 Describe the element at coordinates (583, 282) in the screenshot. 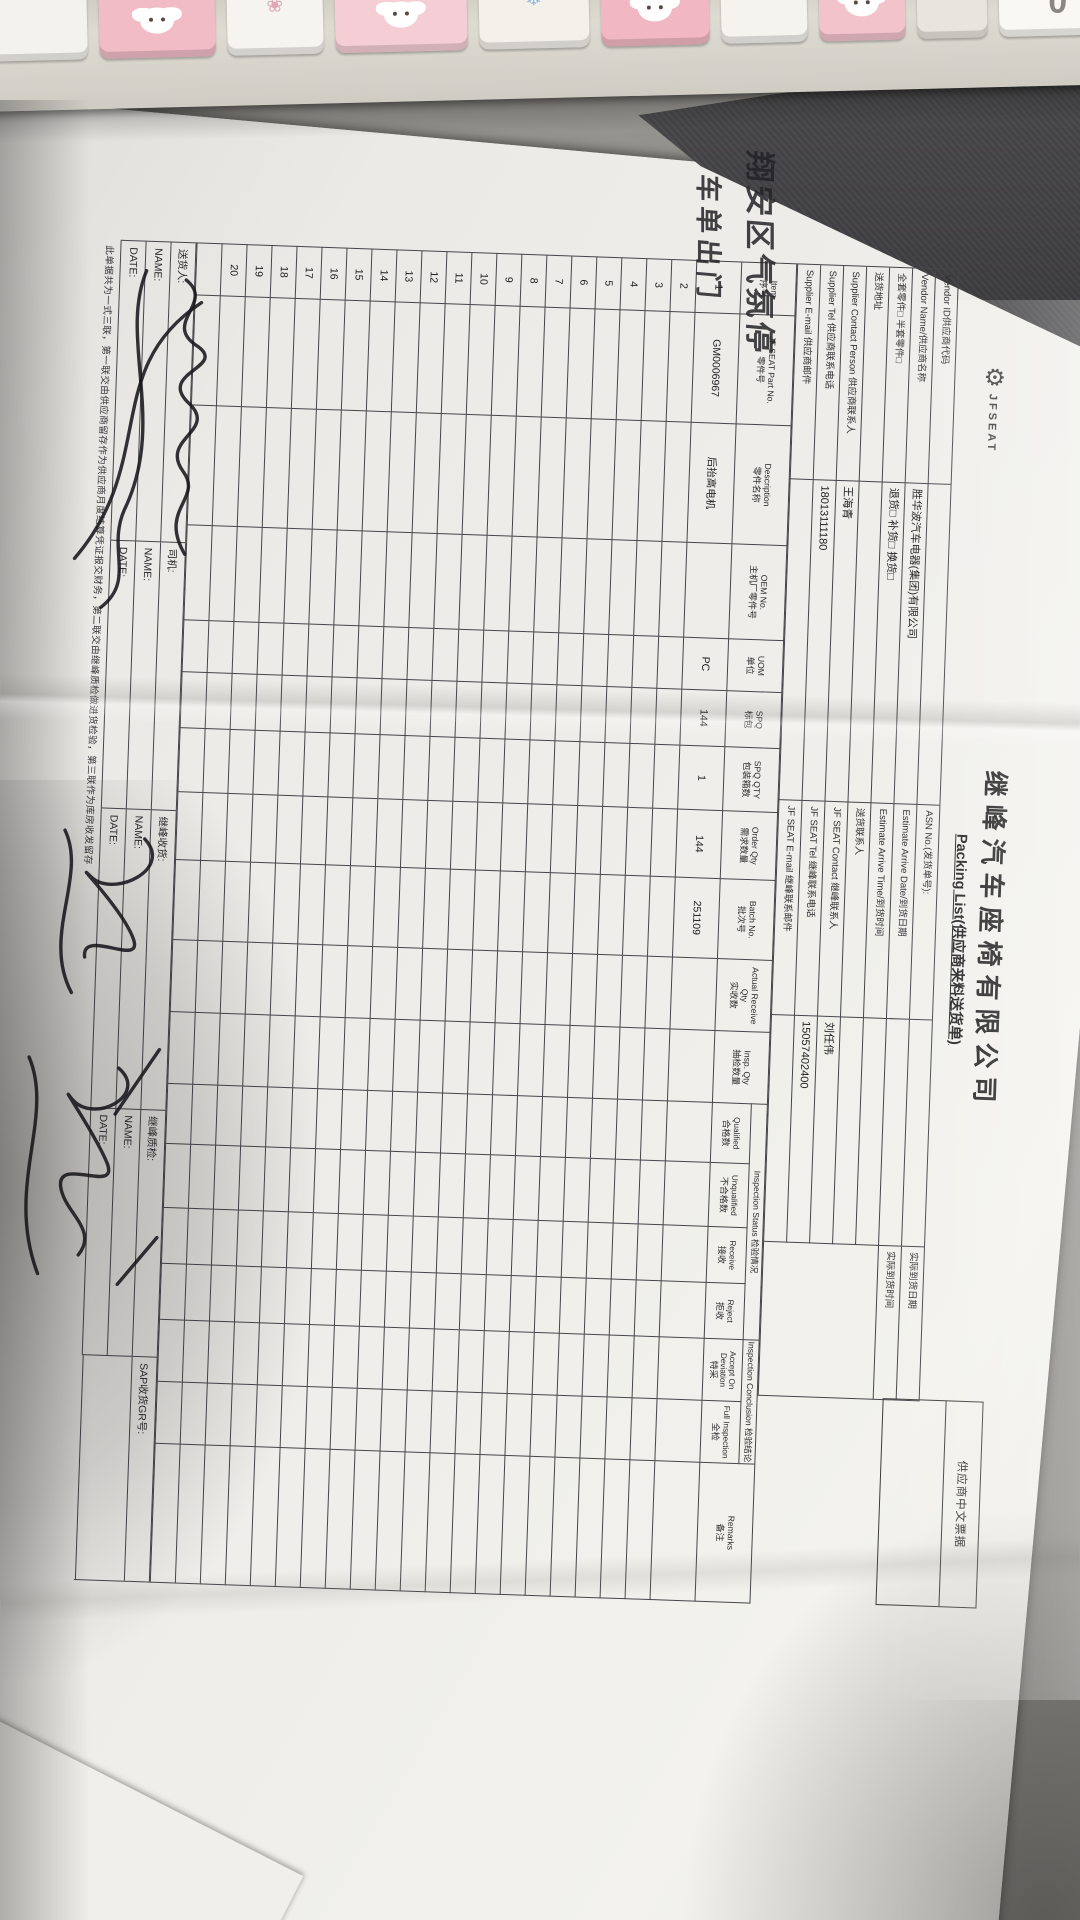

I see `table-cell: 6` at that location.